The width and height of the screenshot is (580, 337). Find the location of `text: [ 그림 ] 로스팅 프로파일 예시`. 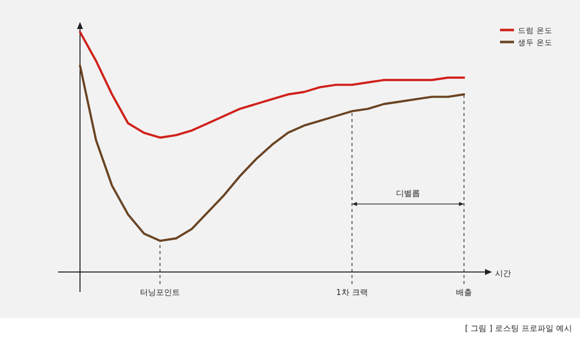

text: [ 그림 ] 로스팅 프로파일 예시 is located at coordinates (518, 328).